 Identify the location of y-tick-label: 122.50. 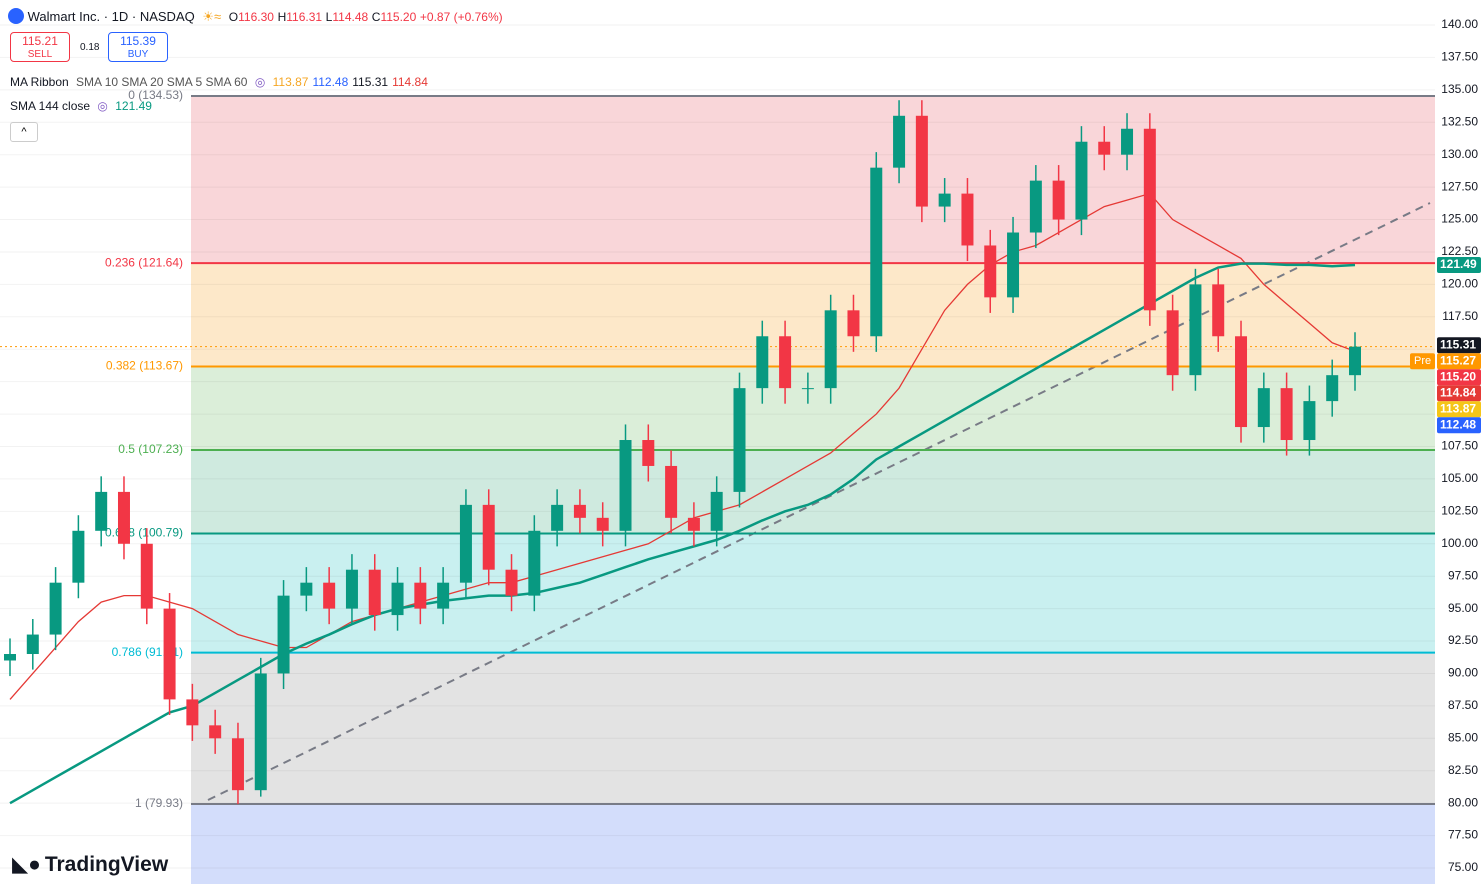
(1459, 251).